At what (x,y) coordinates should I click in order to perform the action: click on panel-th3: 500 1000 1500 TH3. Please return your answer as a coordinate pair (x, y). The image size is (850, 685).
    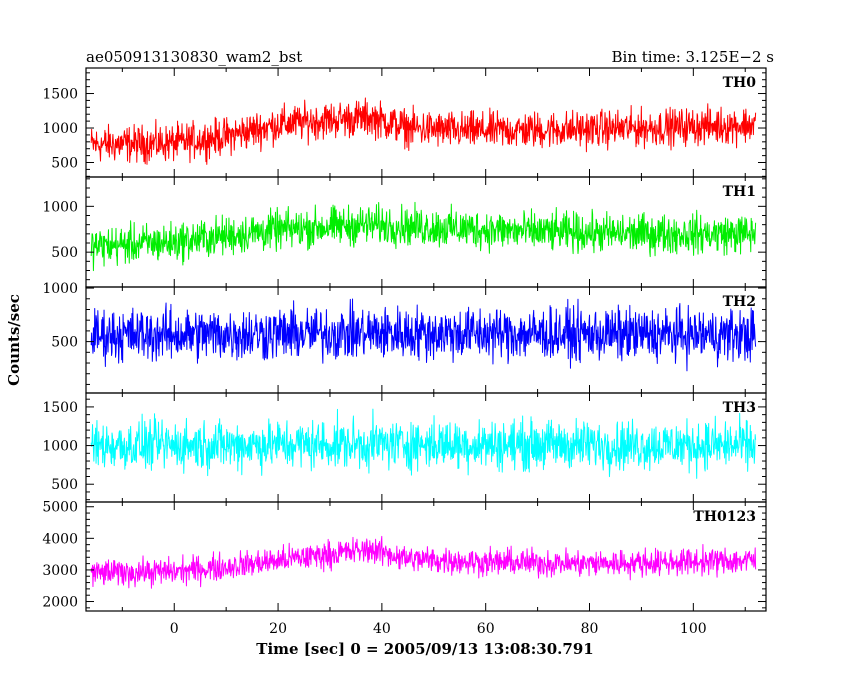
    Looking at the image, I should click on (404, 447).